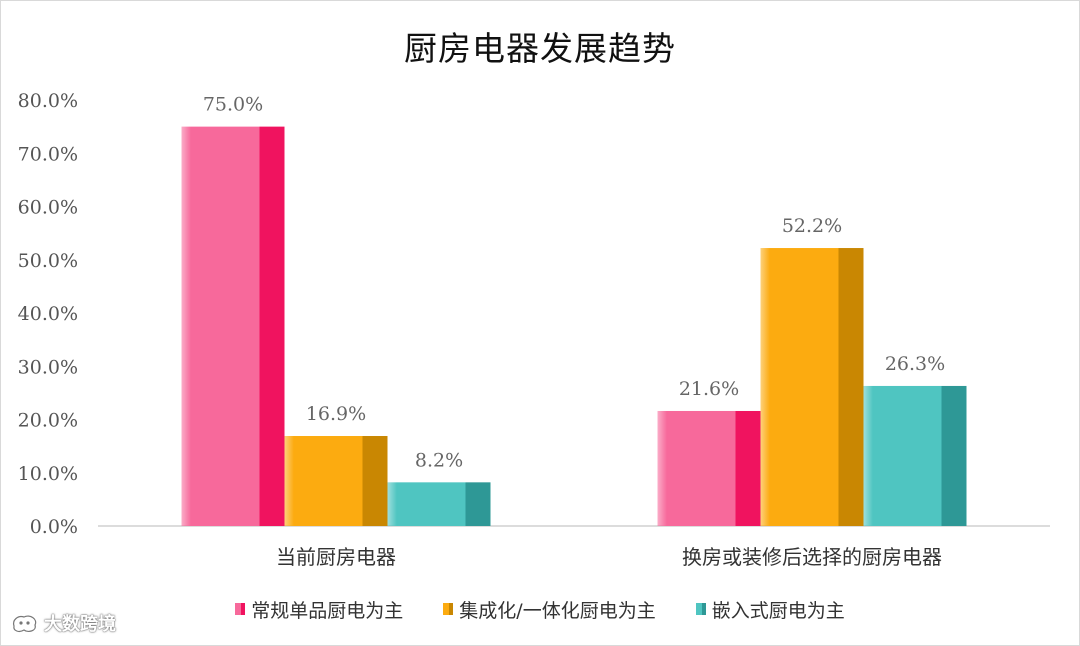 The width and height of the screenshot is (1080, 646). What do you see at coordinates (233, 105) in the screenshot?
I see `data-label: 75.0%` at bounding box center [233, 105].